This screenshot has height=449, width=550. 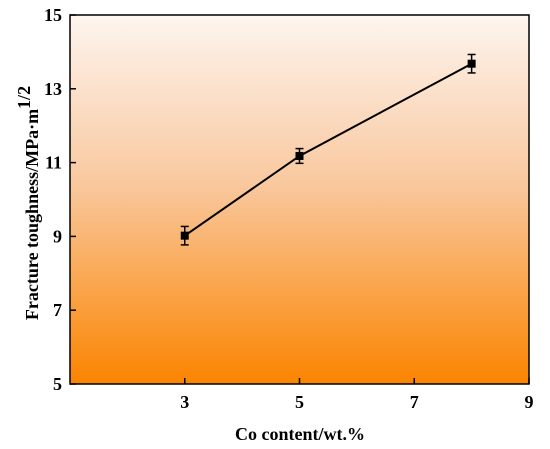 I want to click on x-tick-label: 7, so click(x=414, y=402).